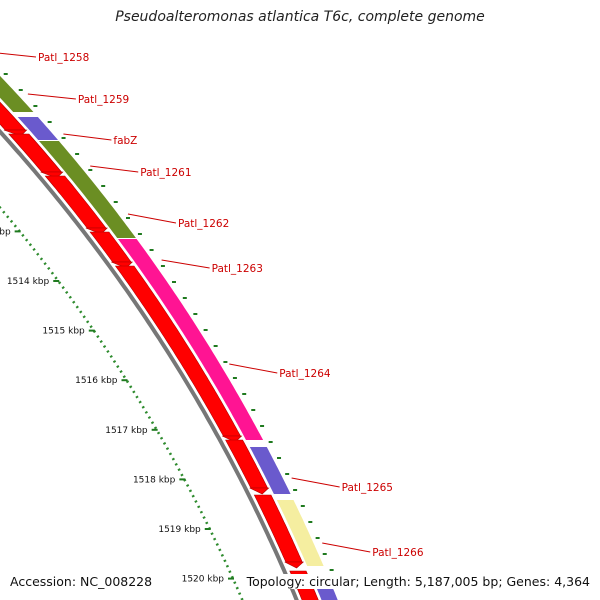 This screenshot has width=600, height=600. What do you see at coordinates (178, 351) in the screenshot?
I see `cds-block` at bounding box center [178, 351].